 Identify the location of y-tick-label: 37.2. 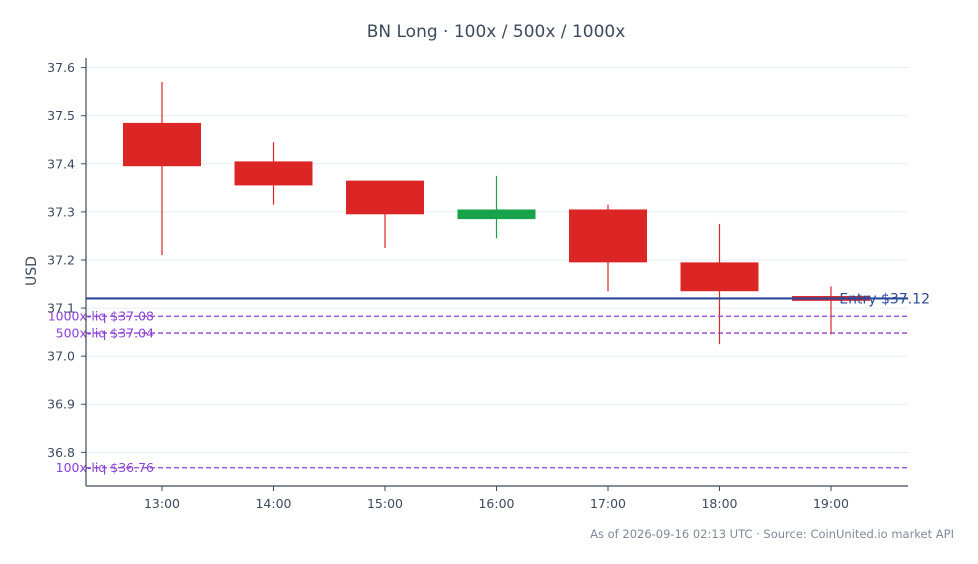
(61, 259).